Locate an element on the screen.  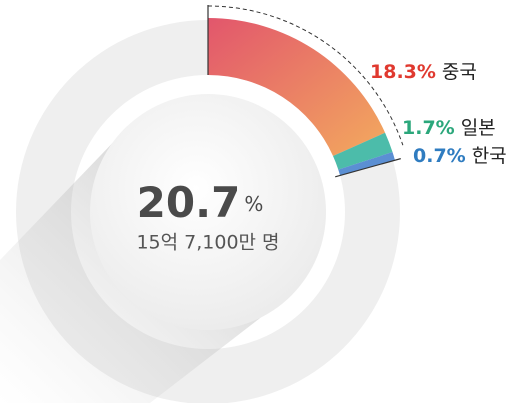
dashed-arc is located at coordinates (305, 75).